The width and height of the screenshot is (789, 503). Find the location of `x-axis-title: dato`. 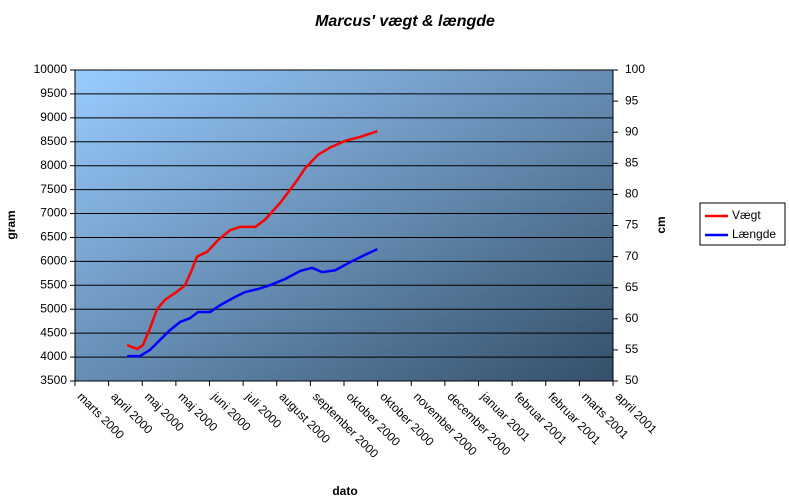

x-axis-title: dato is located at coordinates (344, 491).